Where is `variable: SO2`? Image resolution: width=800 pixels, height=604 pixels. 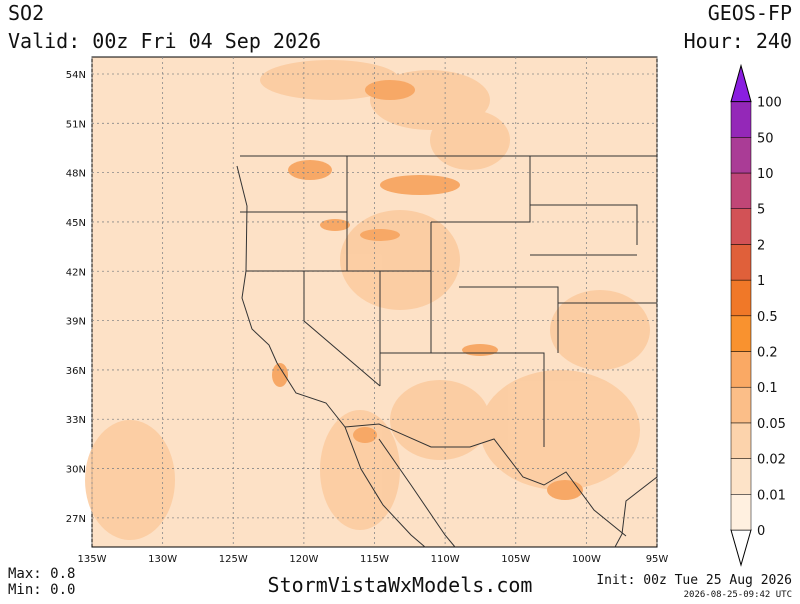 variable: SO2 is located at coordinates (26, 13).